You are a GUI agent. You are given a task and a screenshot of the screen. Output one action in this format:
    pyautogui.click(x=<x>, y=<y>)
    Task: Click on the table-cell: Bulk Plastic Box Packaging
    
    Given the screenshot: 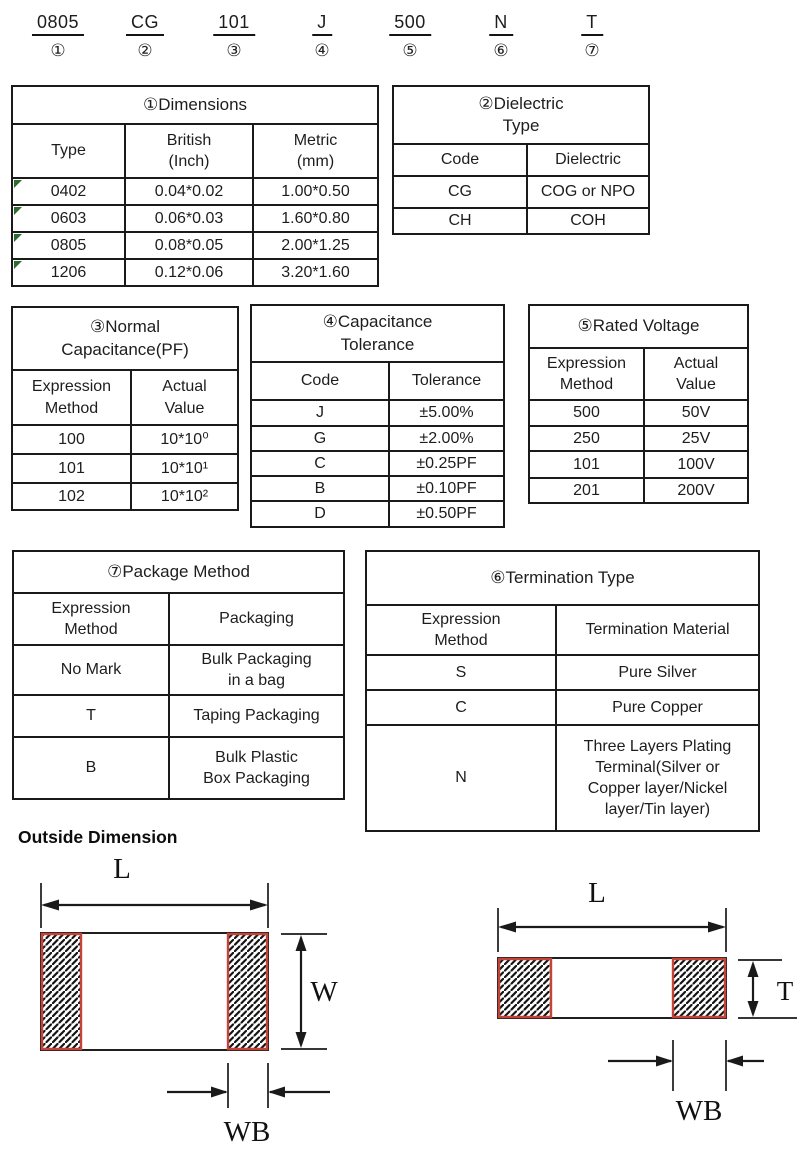 What is the action you would take?
    pyautogui.click(x=256, y=768)
    